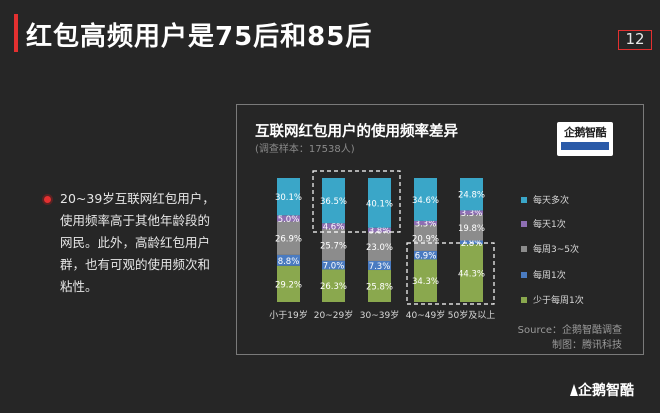  I want to click on data-label: 29.2%, so click(288, 285).